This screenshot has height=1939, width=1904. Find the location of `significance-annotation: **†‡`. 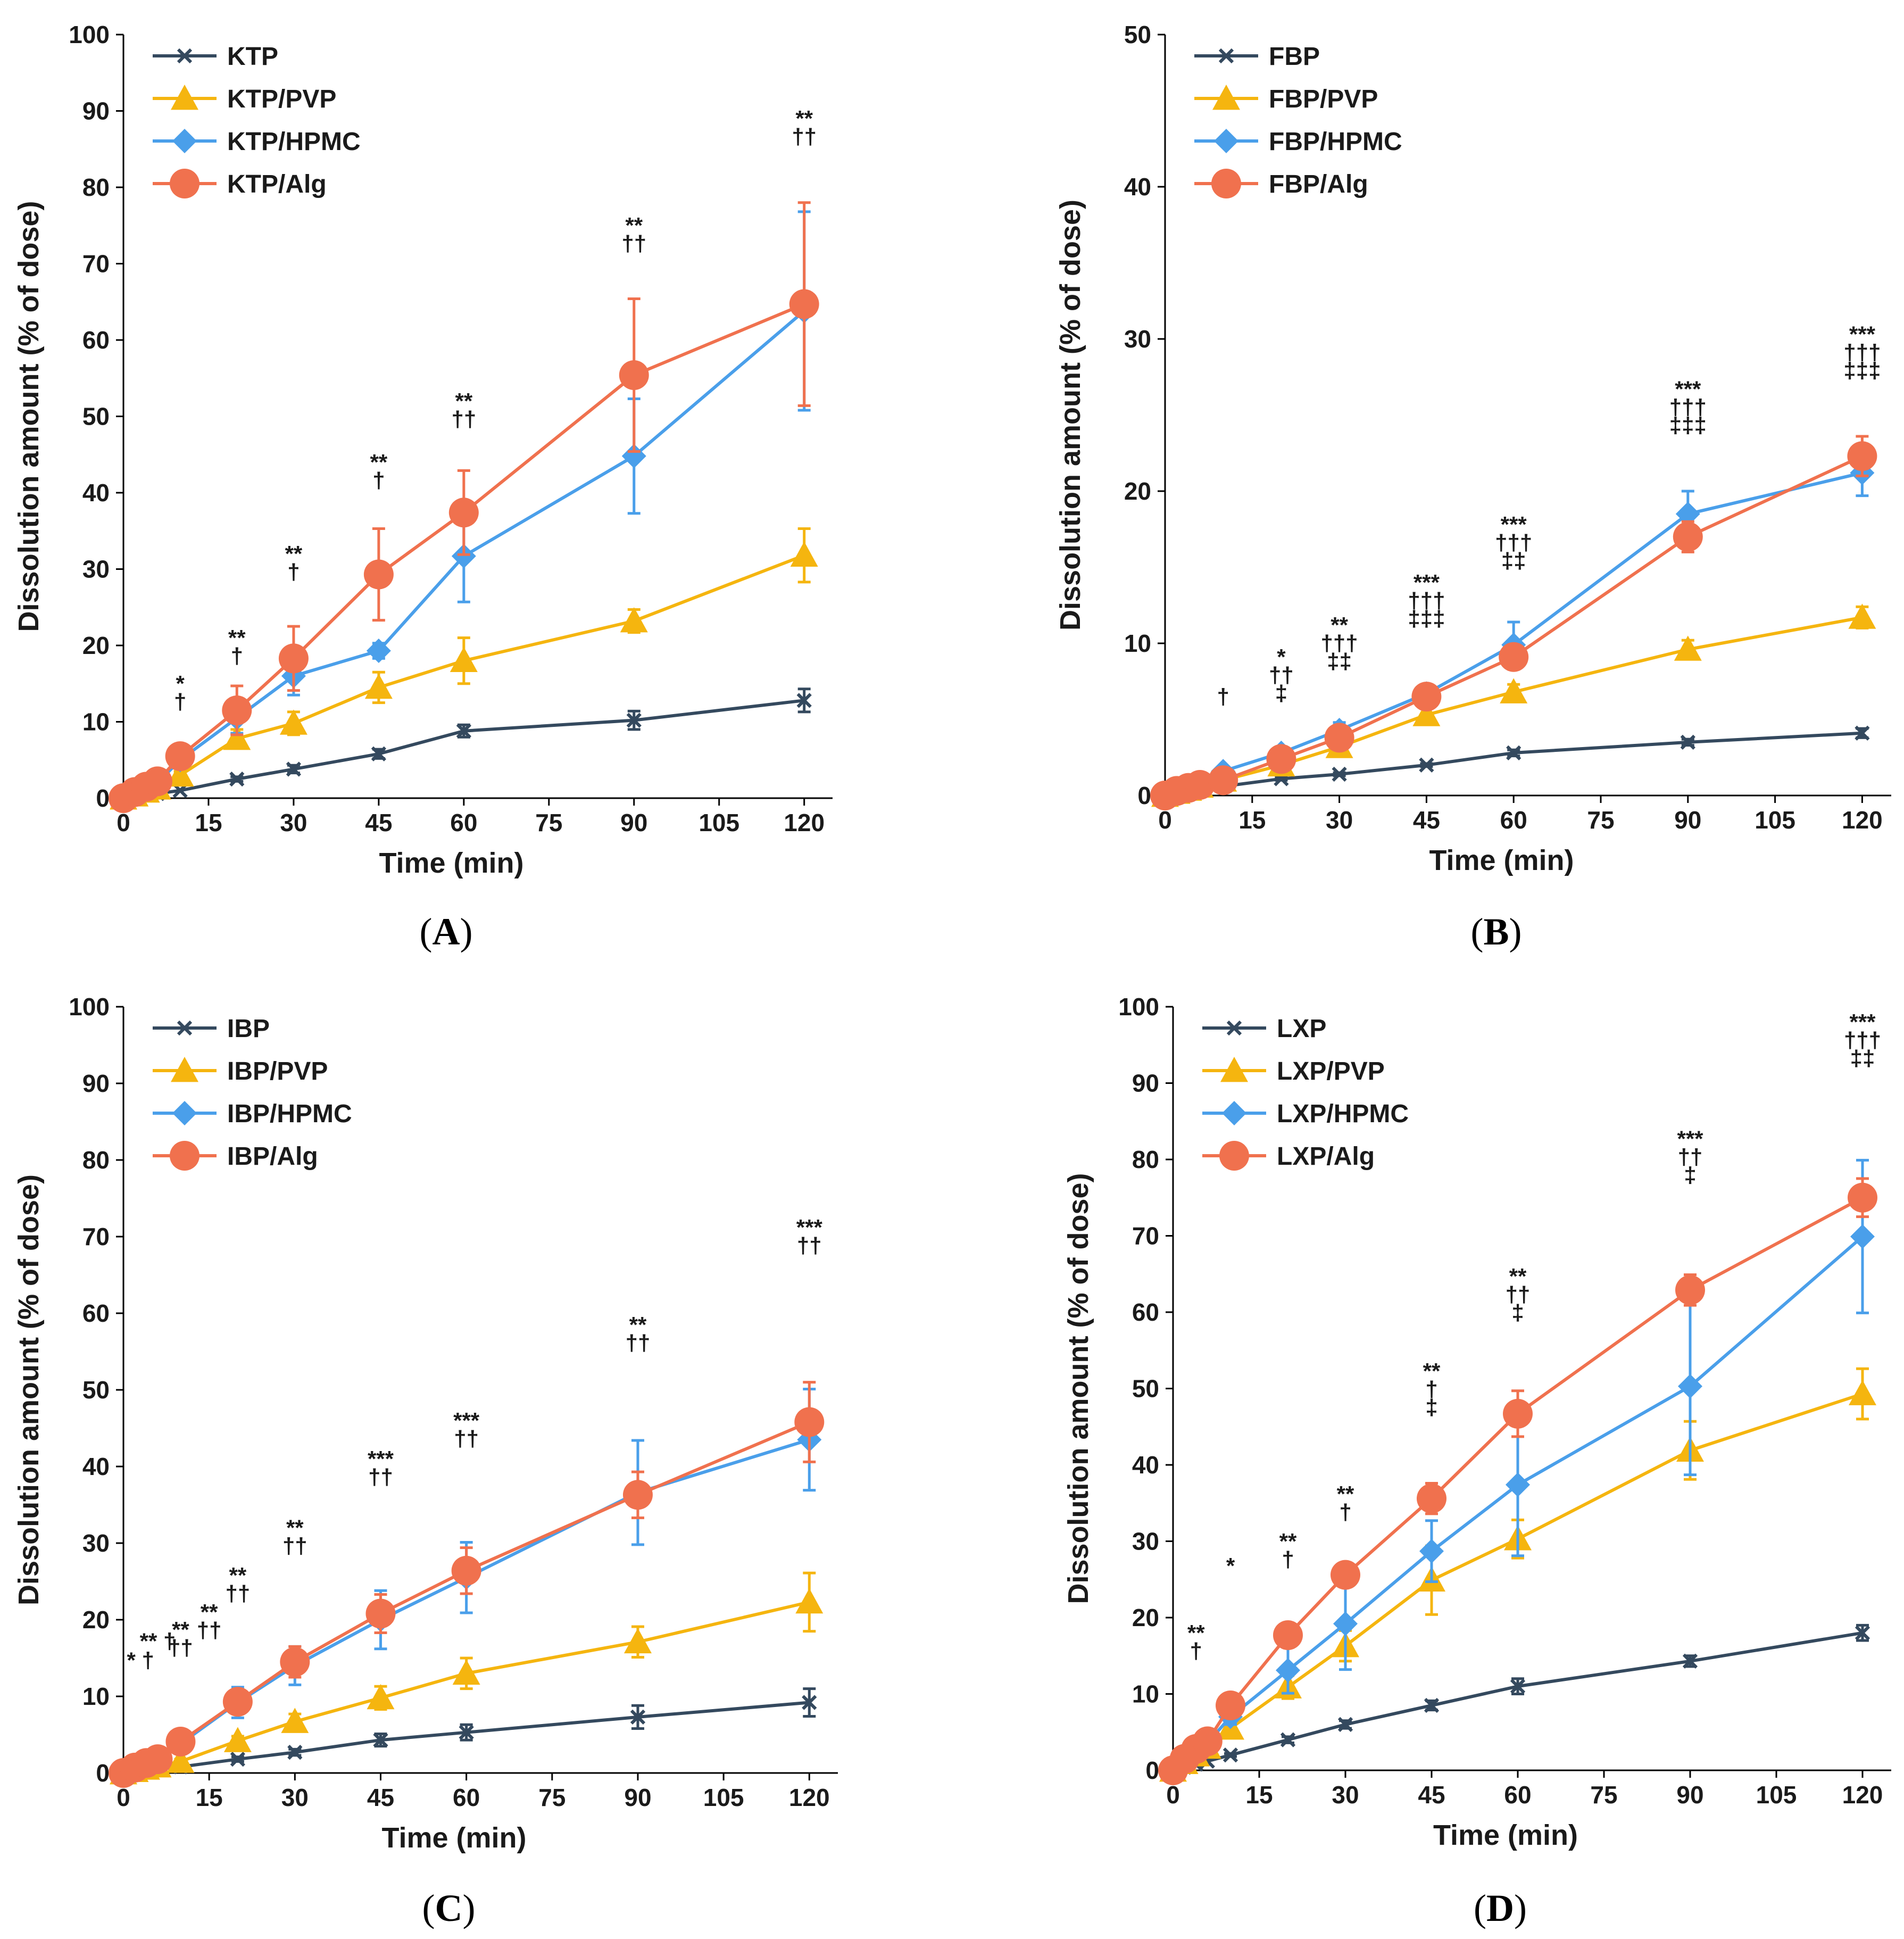

significance-annotation: **†‡ is located at coordinates (1432, 1389).